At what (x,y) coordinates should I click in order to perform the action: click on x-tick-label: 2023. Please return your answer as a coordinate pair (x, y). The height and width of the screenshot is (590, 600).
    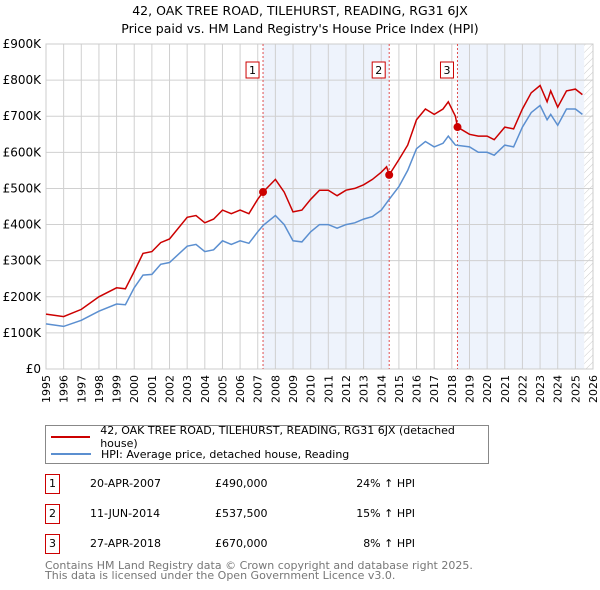
    Looking at the image, I should click on (540, 389).